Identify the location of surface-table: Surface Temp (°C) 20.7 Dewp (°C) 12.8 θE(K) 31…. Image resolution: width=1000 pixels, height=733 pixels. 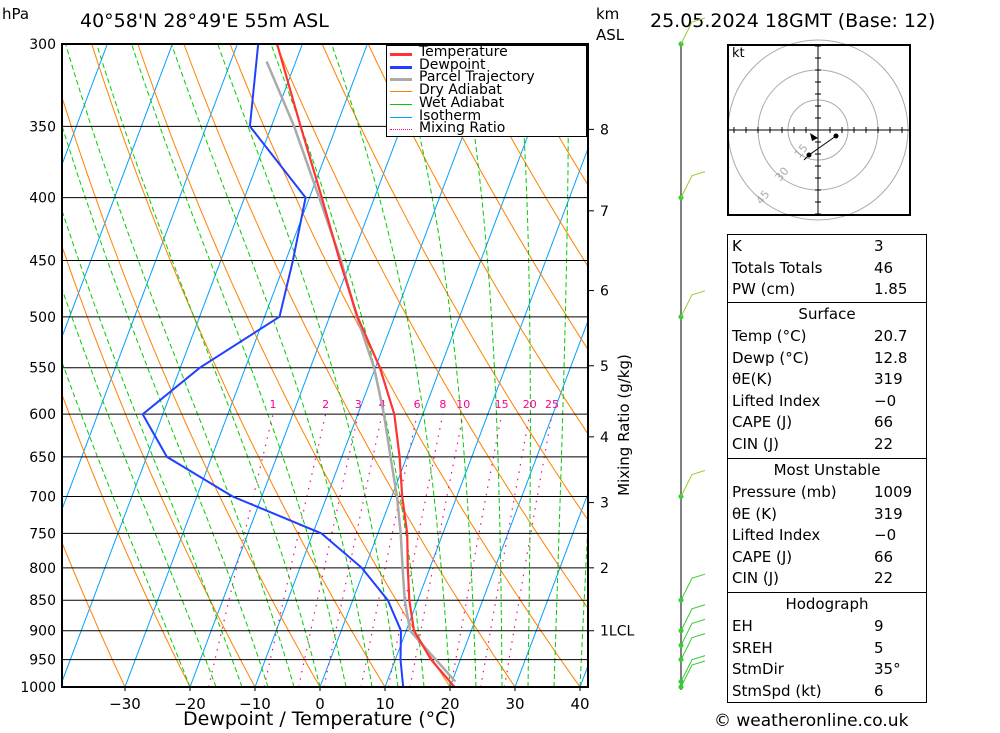
(827, 380).